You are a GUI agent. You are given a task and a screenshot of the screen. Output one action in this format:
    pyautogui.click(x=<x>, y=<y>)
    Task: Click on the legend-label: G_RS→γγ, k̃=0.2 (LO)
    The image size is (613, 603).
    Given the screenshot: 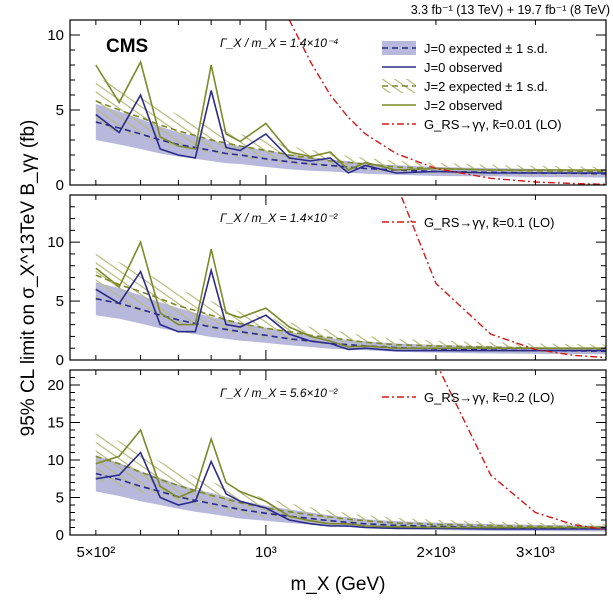 What is the action you would take?
    pyautogui.click(x=489, y=397)
    